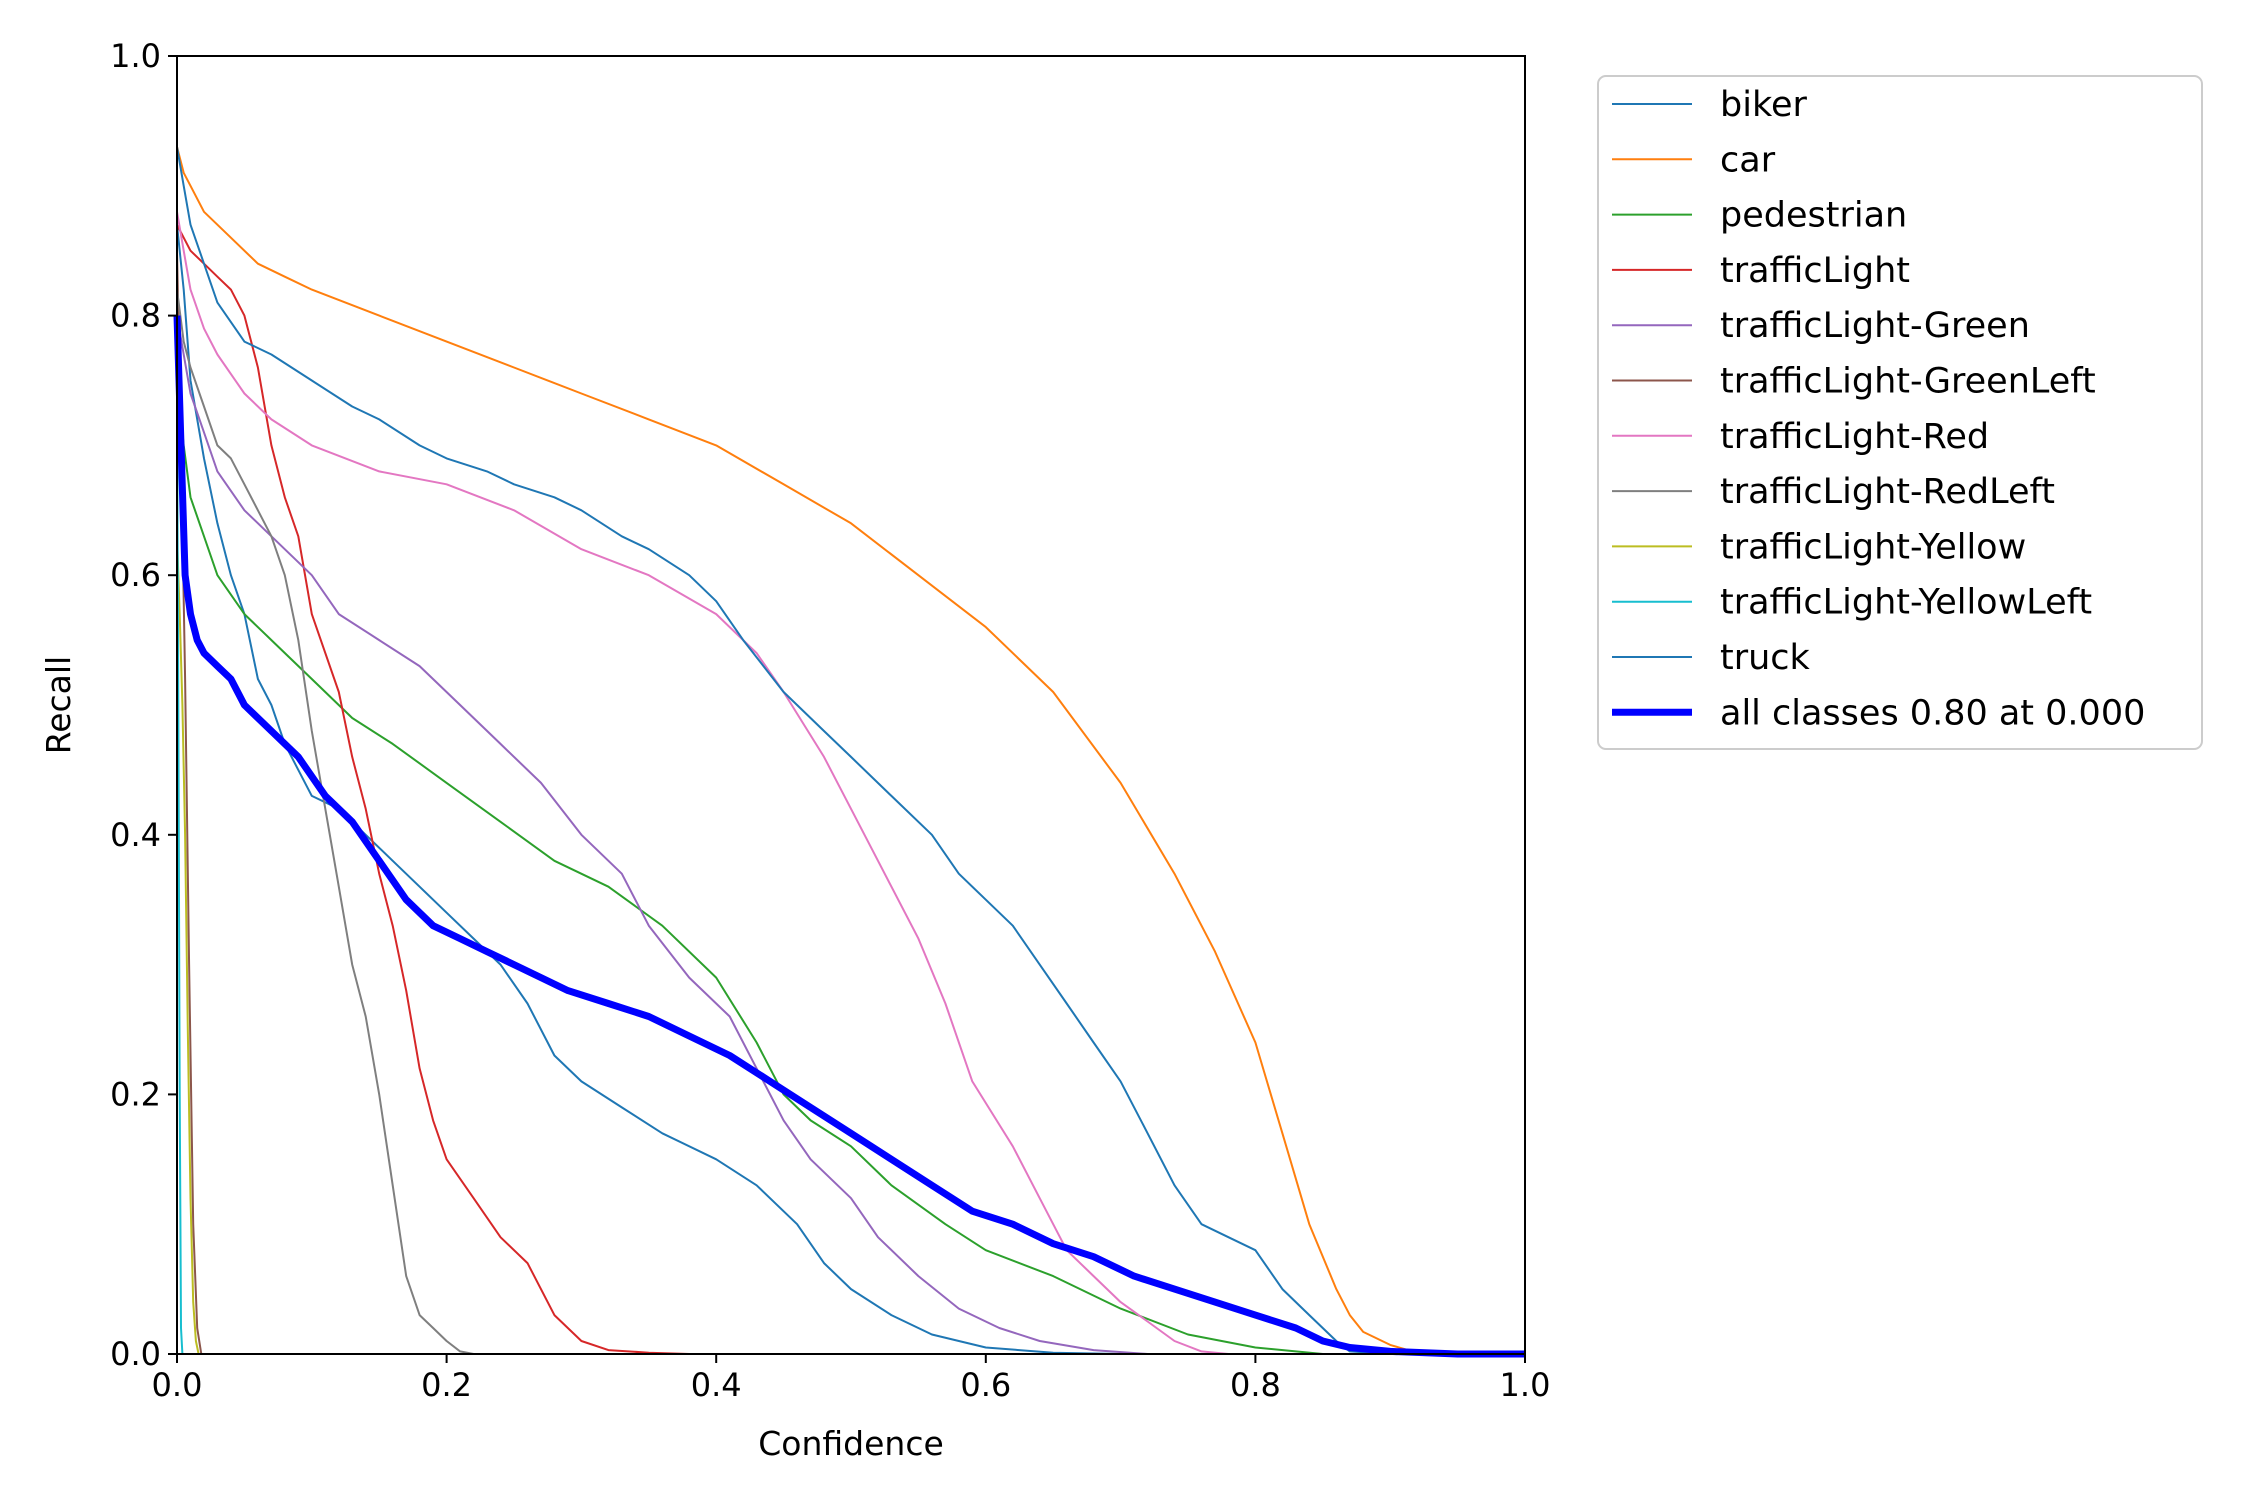 The height and width of the screenshot is (1500, 2250). What do you see at coordinates (1815, 271) in the screenshot?
I see `legend-label-trafficlight: trafficLight` at bounding box center [1815, 271].